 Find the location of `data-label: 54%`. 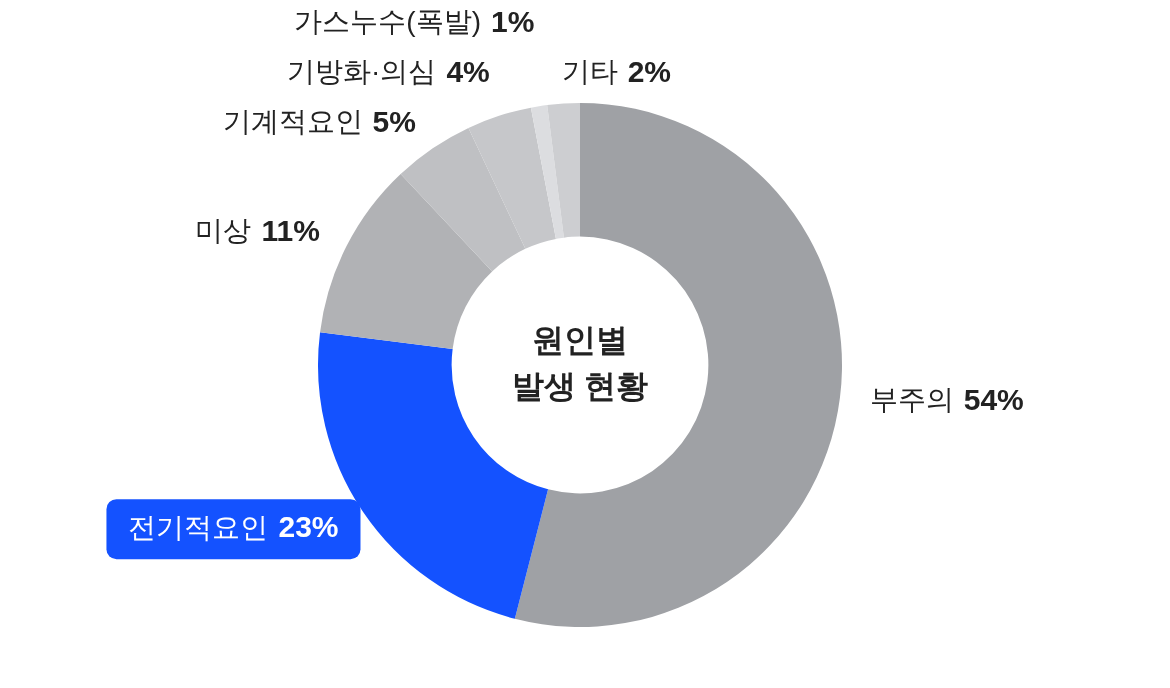

data-label: 54% is located at coordinates (993, 399).